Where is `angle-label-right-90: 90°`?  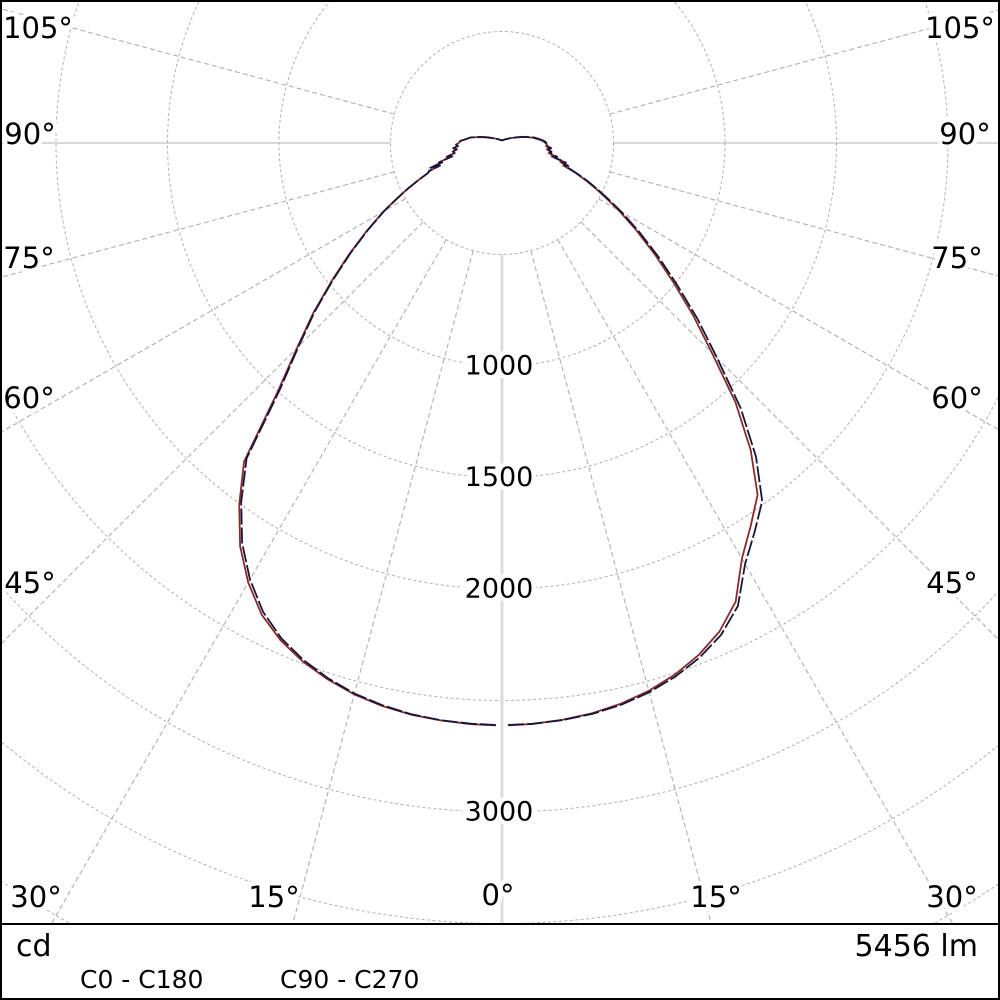
angle-label-right-90: 90° is located at coordinates (964, 134).